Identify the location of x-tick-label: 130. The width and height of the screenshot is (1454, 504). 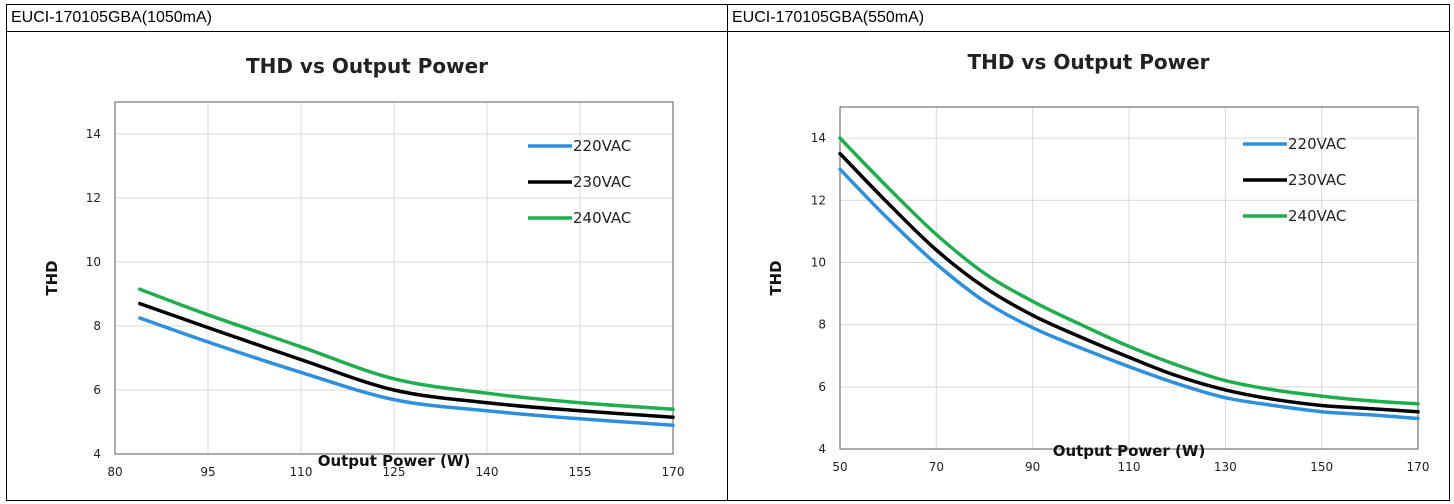
(1225, 467).